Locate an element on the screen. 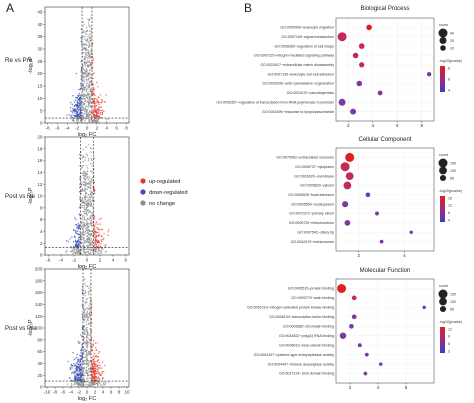 The image size is (474, 403). panel-b-letter: B is located at coordinates (248, 8).